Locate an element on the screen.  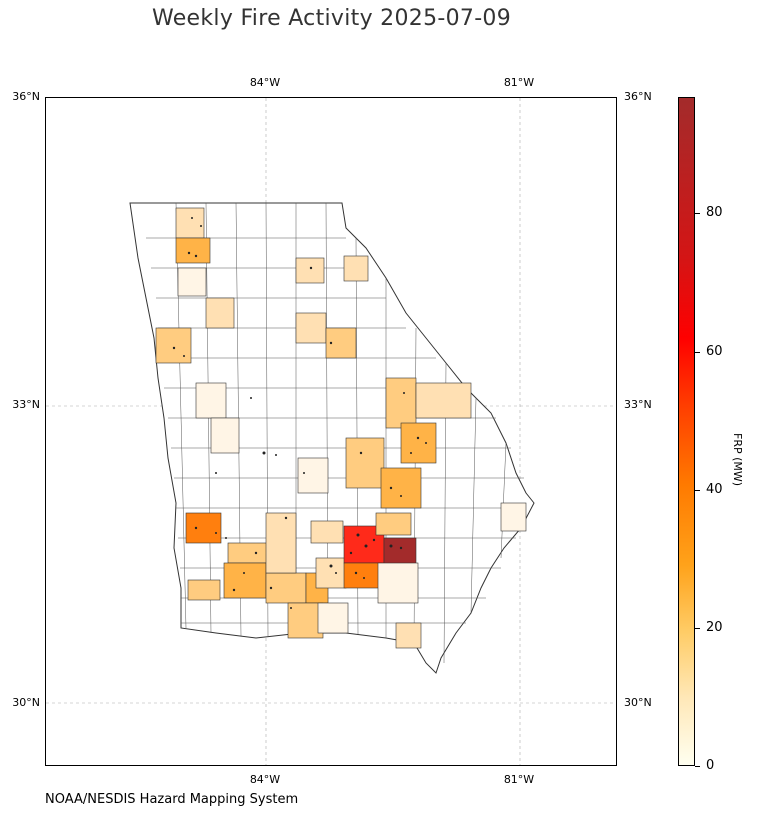
source-credit: NOAA/NESDIS Hazard Mapping System is located at coordinates (172, 799).